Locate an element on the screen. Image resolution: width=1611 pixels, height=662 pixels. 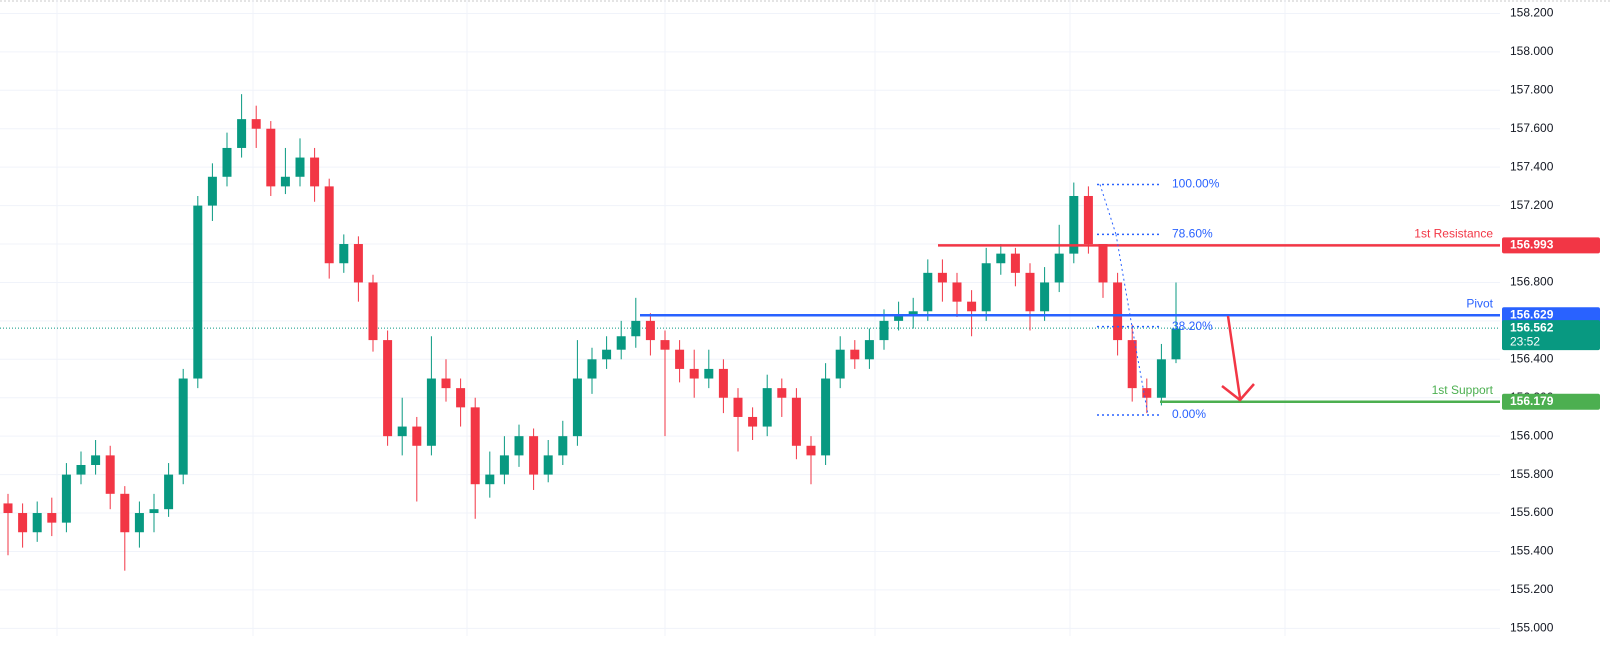
y-tick-label: 156.800 is located at coordinates (1532, 282).